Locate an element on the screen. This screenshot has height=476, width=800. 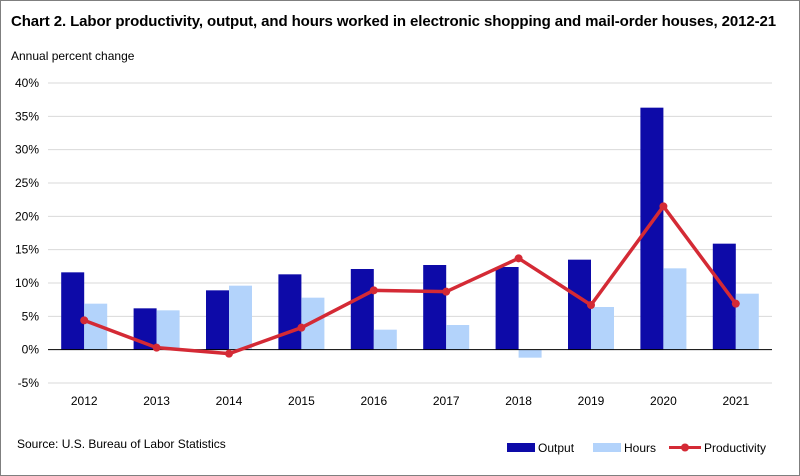
source-note: Source: U.S. Bureau of Labor Statistics is located at coordinates (121, 444).